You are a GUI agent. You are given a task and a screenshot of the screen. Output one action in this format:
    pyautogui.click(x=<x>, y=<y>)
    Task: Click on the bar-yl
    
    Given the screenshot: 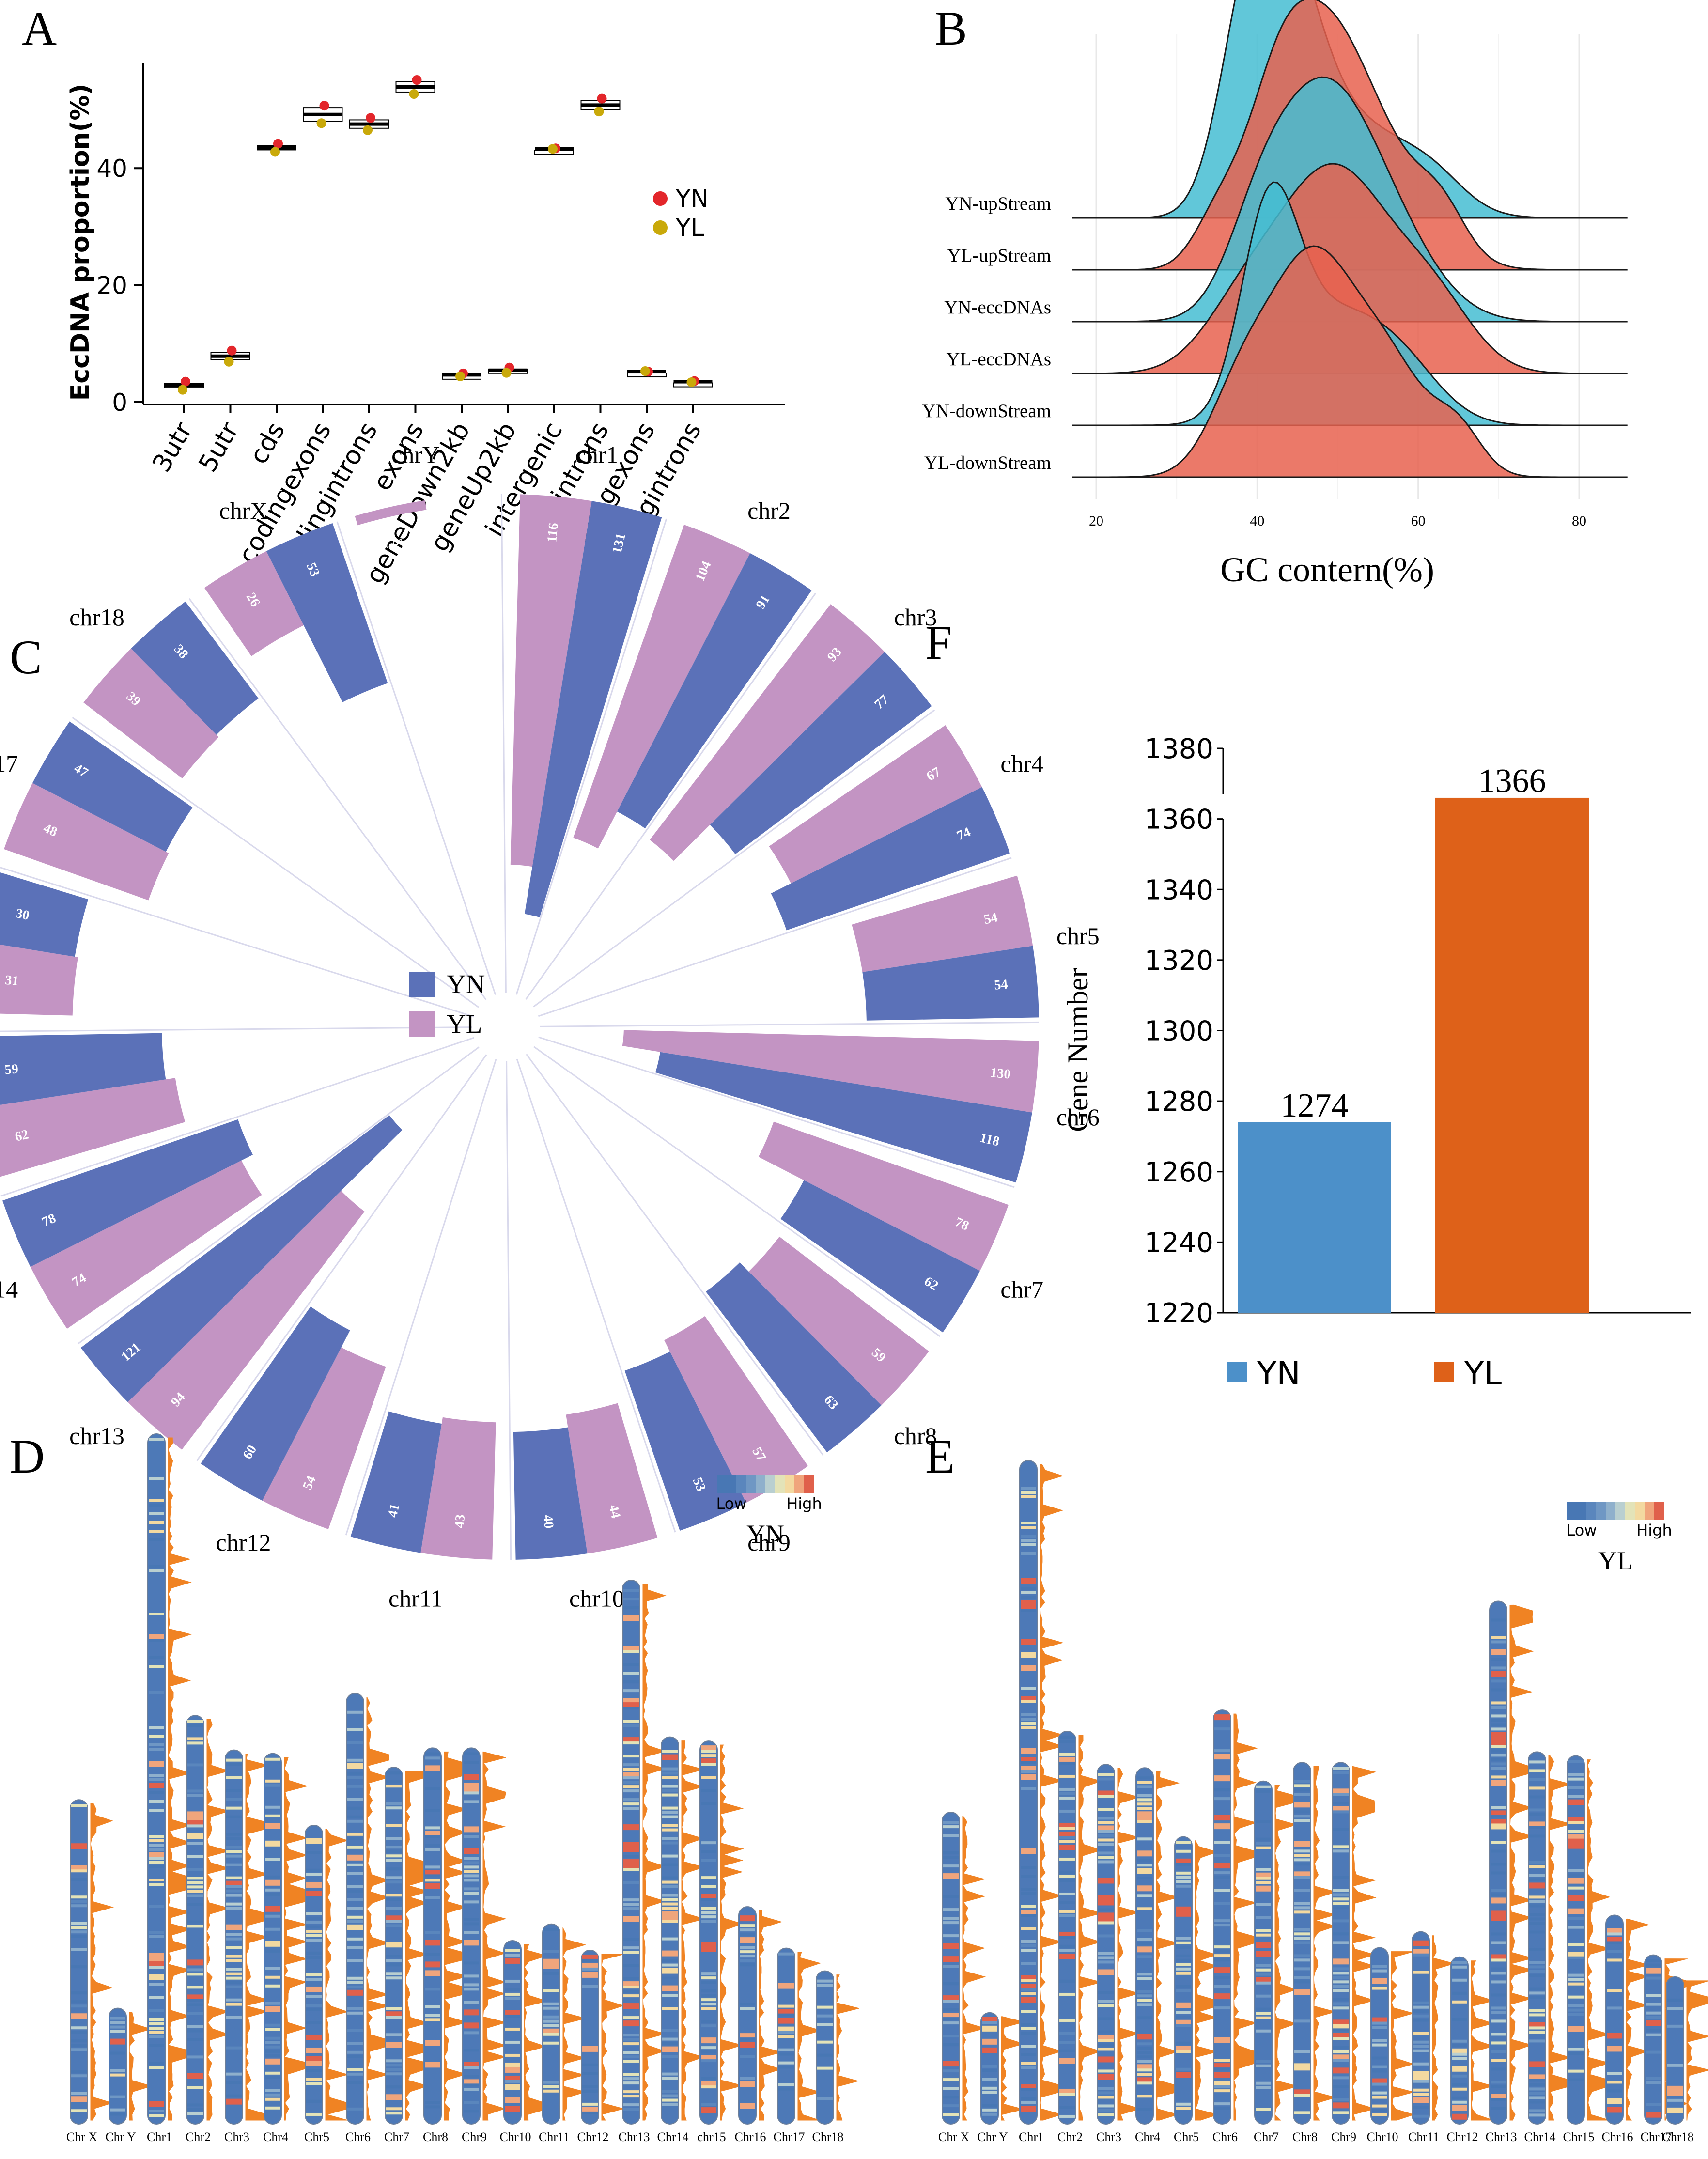 What is the action you would take?
    pyautogui.click(x=1512, y=1055)
    